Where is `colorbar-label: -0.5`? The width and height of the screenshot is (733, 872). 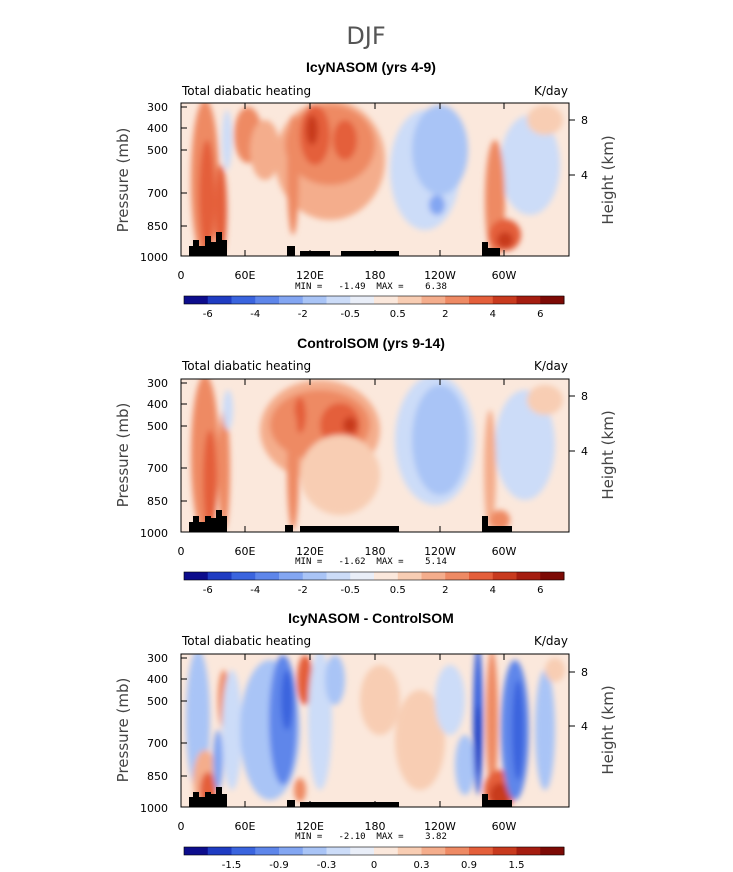 colorbar-label: -0.5 is located at coordinates (350, 590).